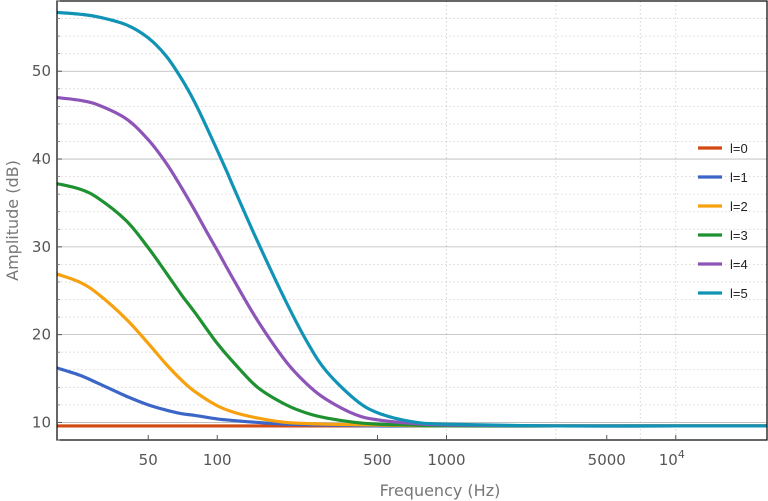 This screenshot has width=768, height=501. I want to click on x-tick-label: 500, so click(377, 460).